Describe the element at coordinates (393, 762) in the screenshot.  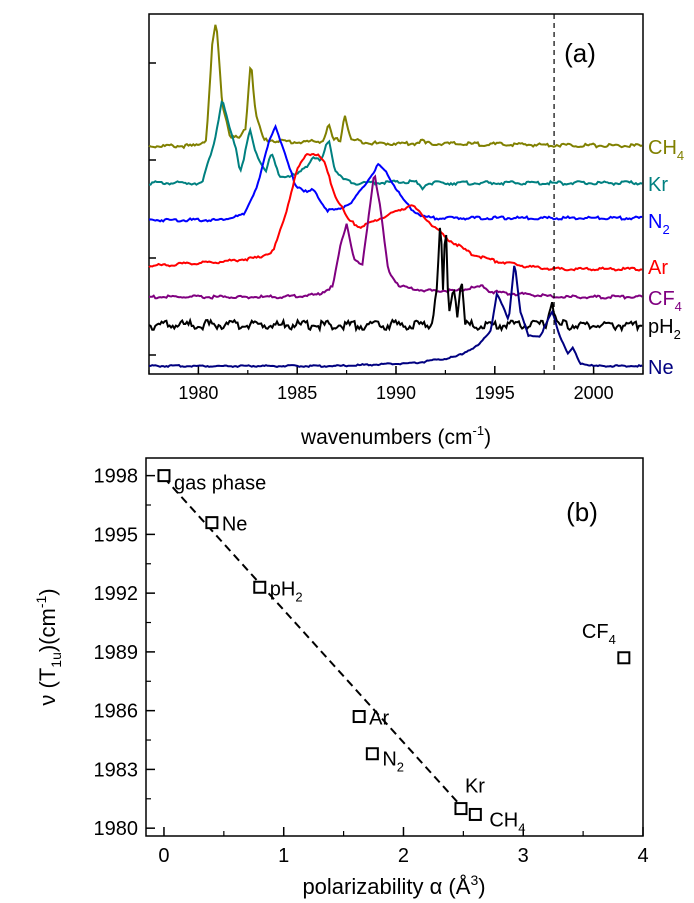
I see `data-point-label: N2` at that location.